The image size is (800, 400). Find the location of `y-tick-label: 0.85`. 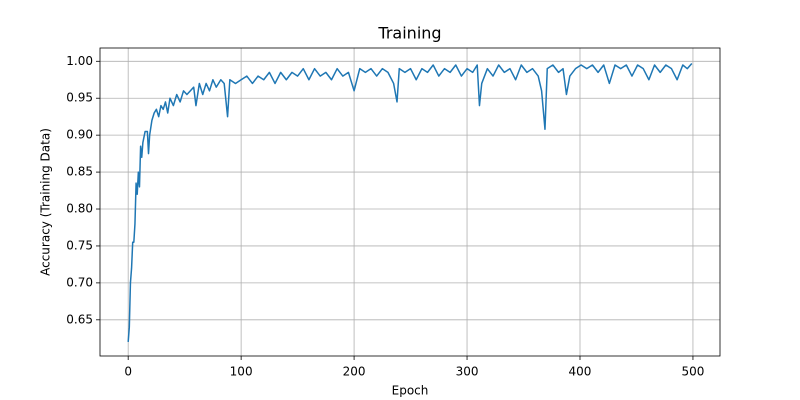

y-tick-label: 0.85 is located at coordinates (79, 172).